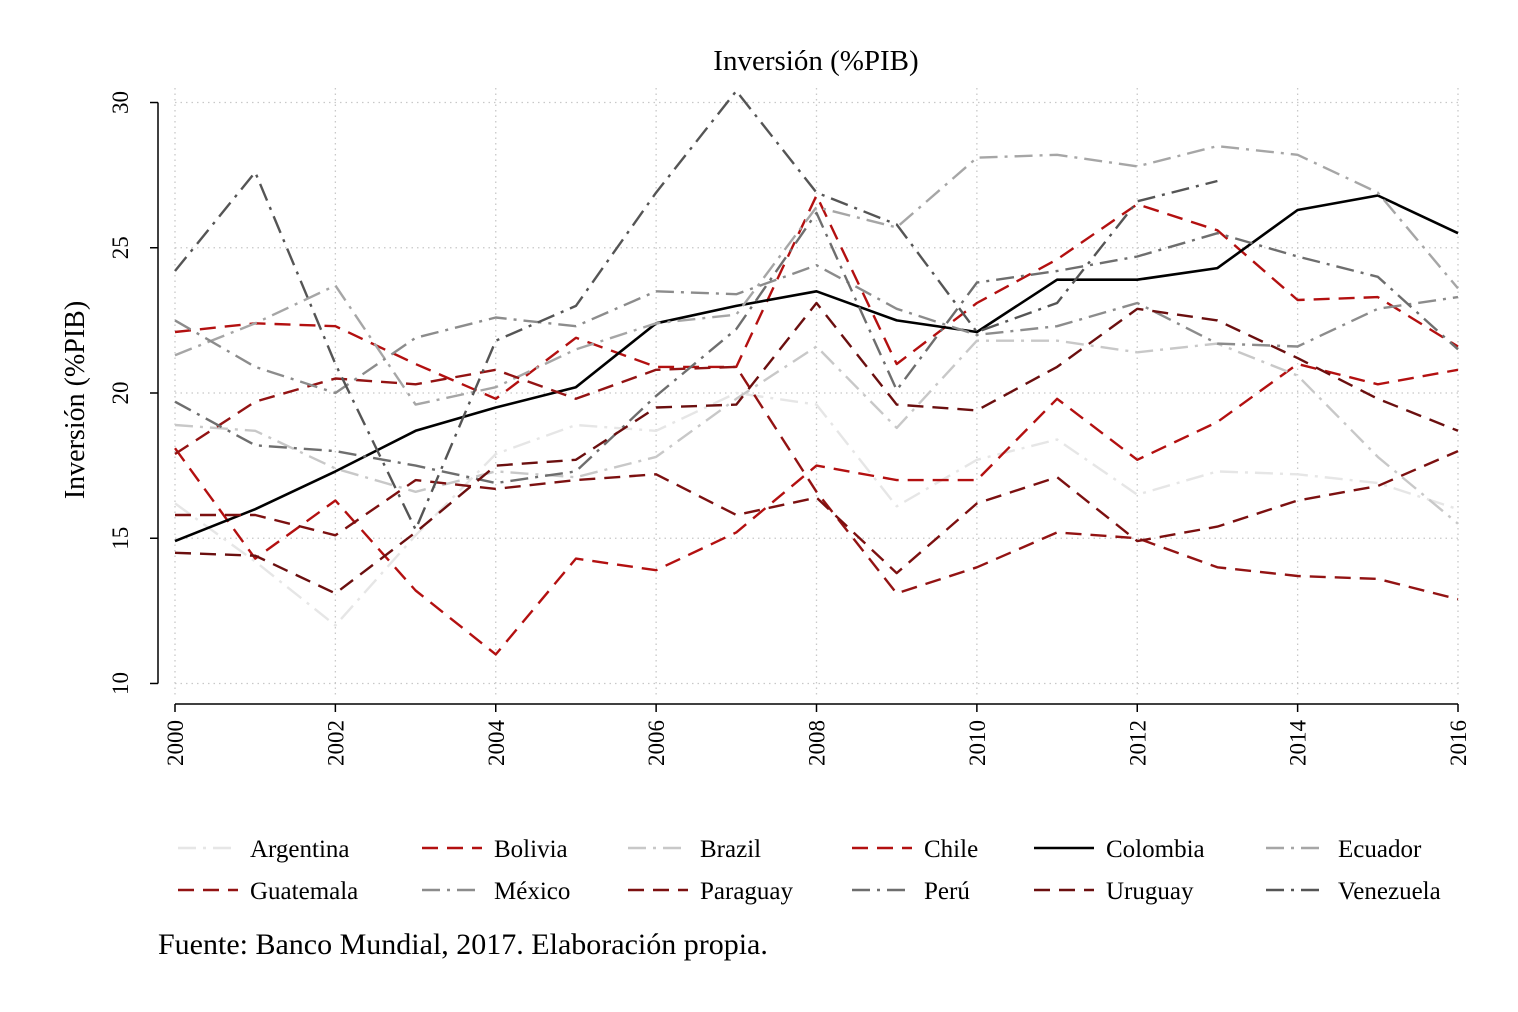  I want to click on x-tick-label: 2016, so click(1458, 743).